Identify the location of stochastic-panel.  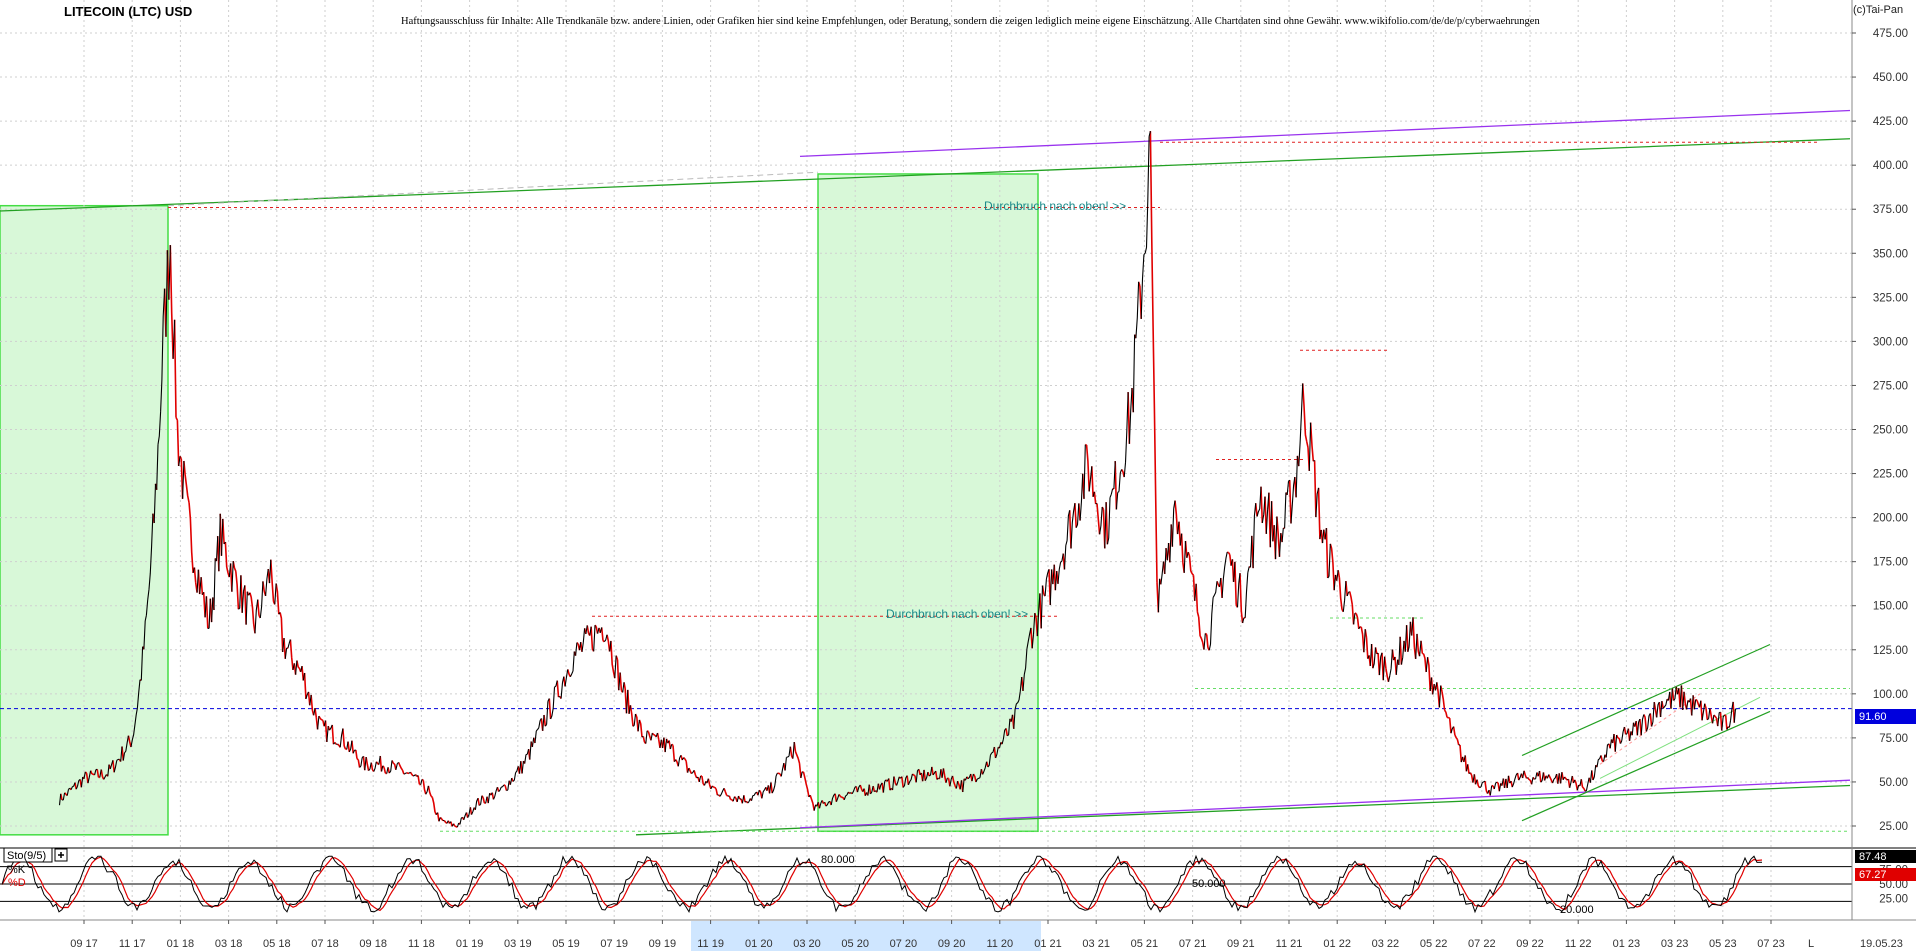
(958, 880).